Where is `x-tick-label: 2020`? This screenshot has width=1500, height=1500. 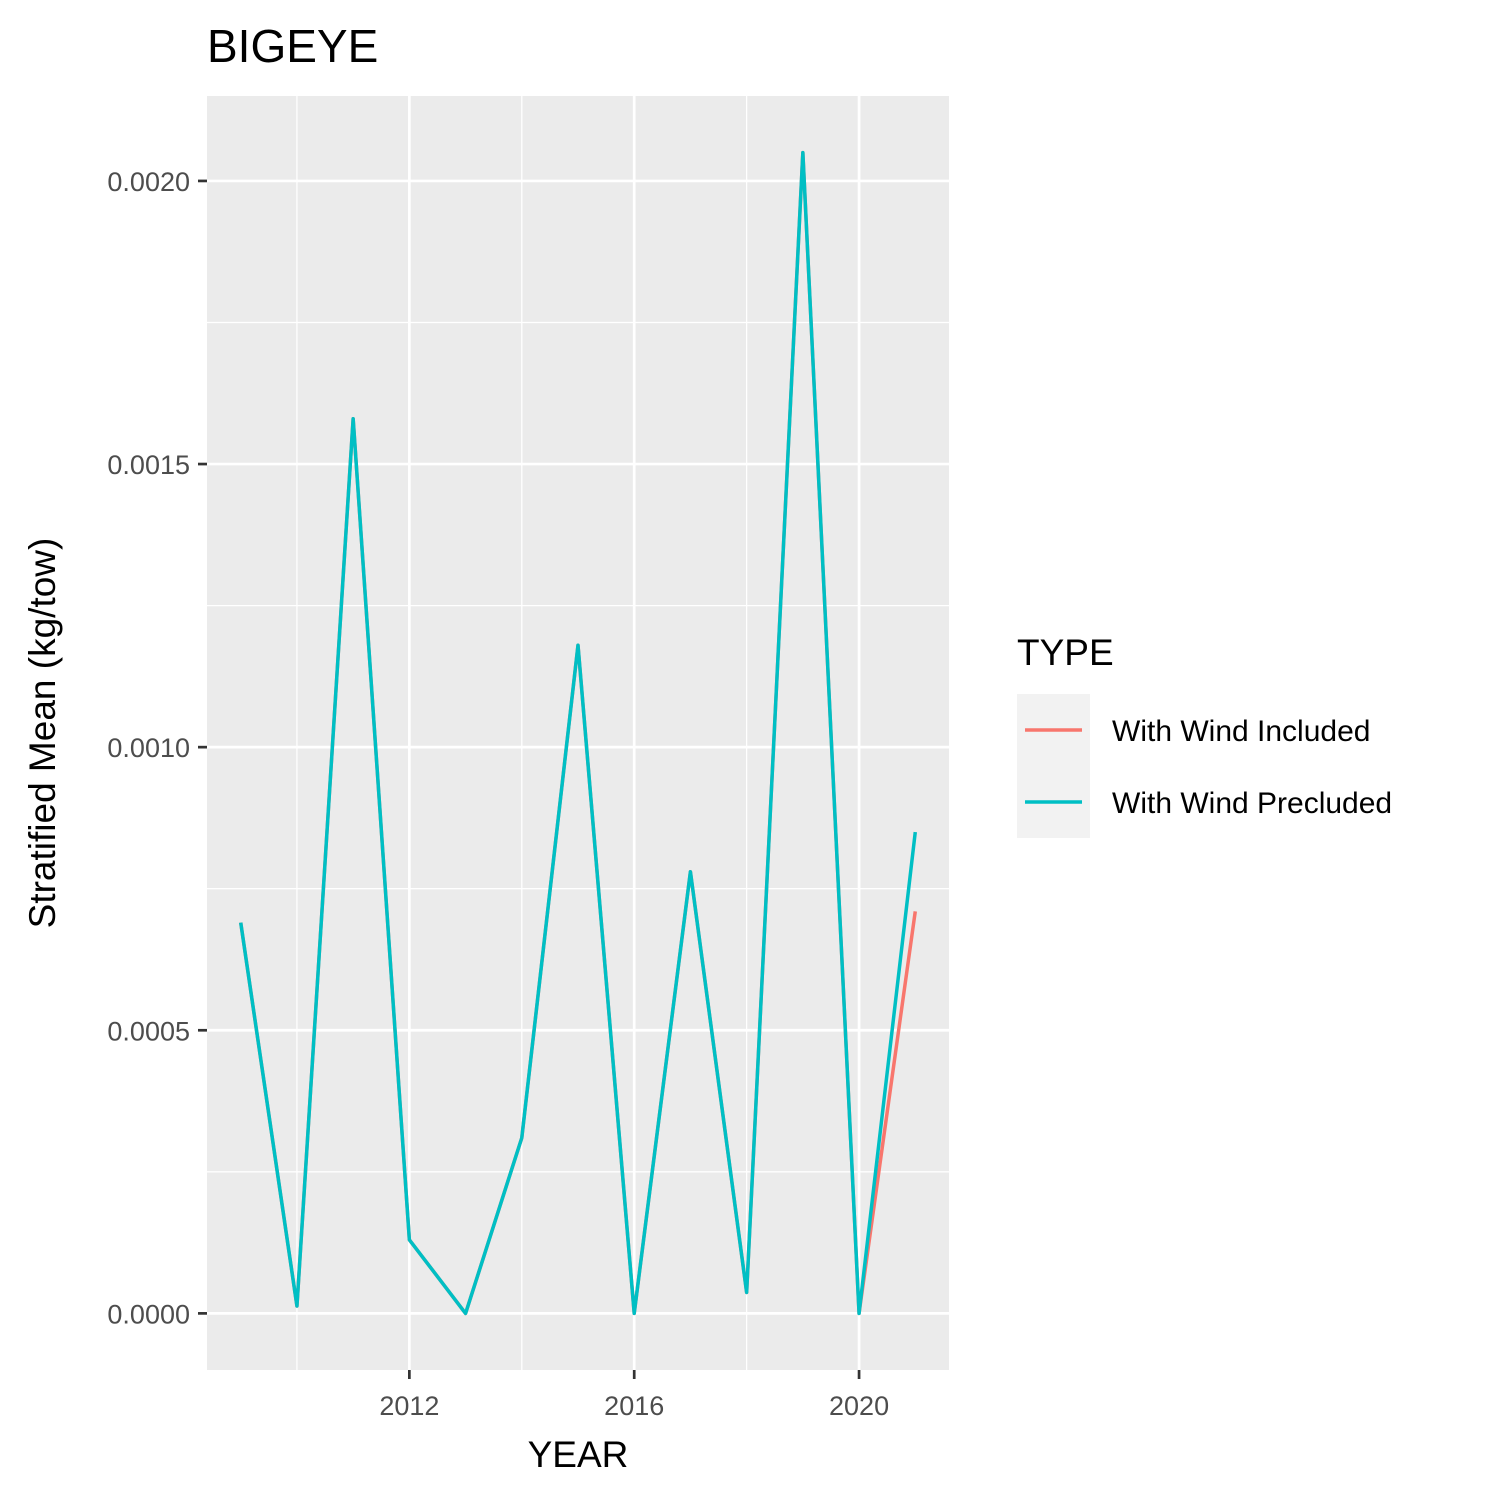 x-tick-label: 2020 is located at coordinates (859, 1406).